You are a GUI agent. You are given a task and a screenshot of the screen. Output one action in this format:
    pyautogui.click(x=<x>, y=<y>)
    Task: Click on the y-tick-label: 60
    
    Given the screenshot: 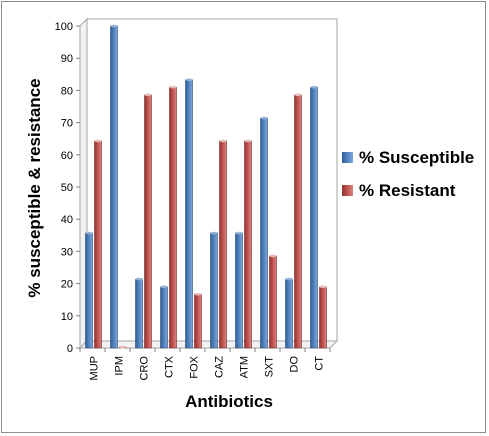 What is the action you would take?
    pyautogui.click(x=67, y=156)
    